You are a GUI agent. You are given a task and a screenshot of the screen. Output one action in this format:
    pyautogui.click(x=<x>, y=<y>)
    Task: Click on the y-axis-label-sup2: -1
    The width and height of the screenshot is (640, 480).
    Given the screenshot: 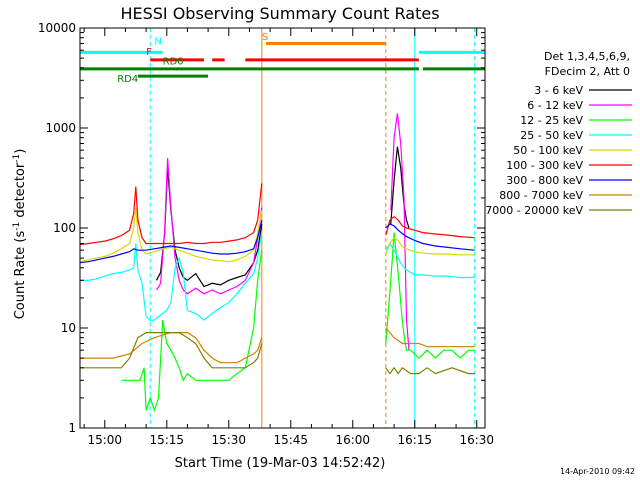 What is the action you would take?
    pyautogui.click(x=17, y=158)
    